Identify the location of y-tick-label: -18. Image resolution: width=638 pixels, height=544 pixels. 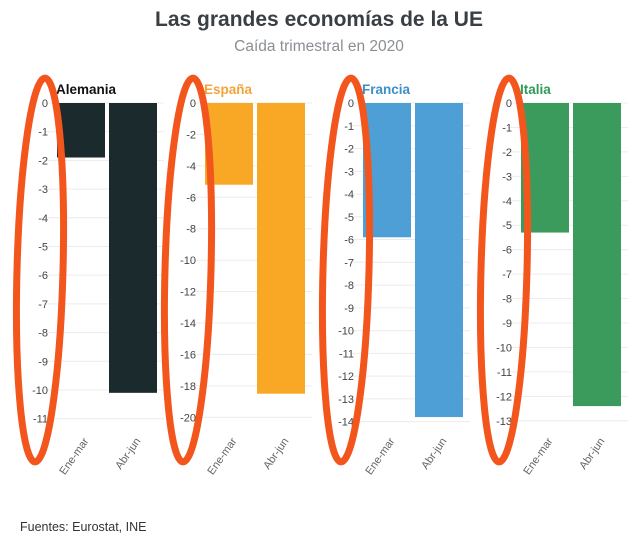
(188, 387).